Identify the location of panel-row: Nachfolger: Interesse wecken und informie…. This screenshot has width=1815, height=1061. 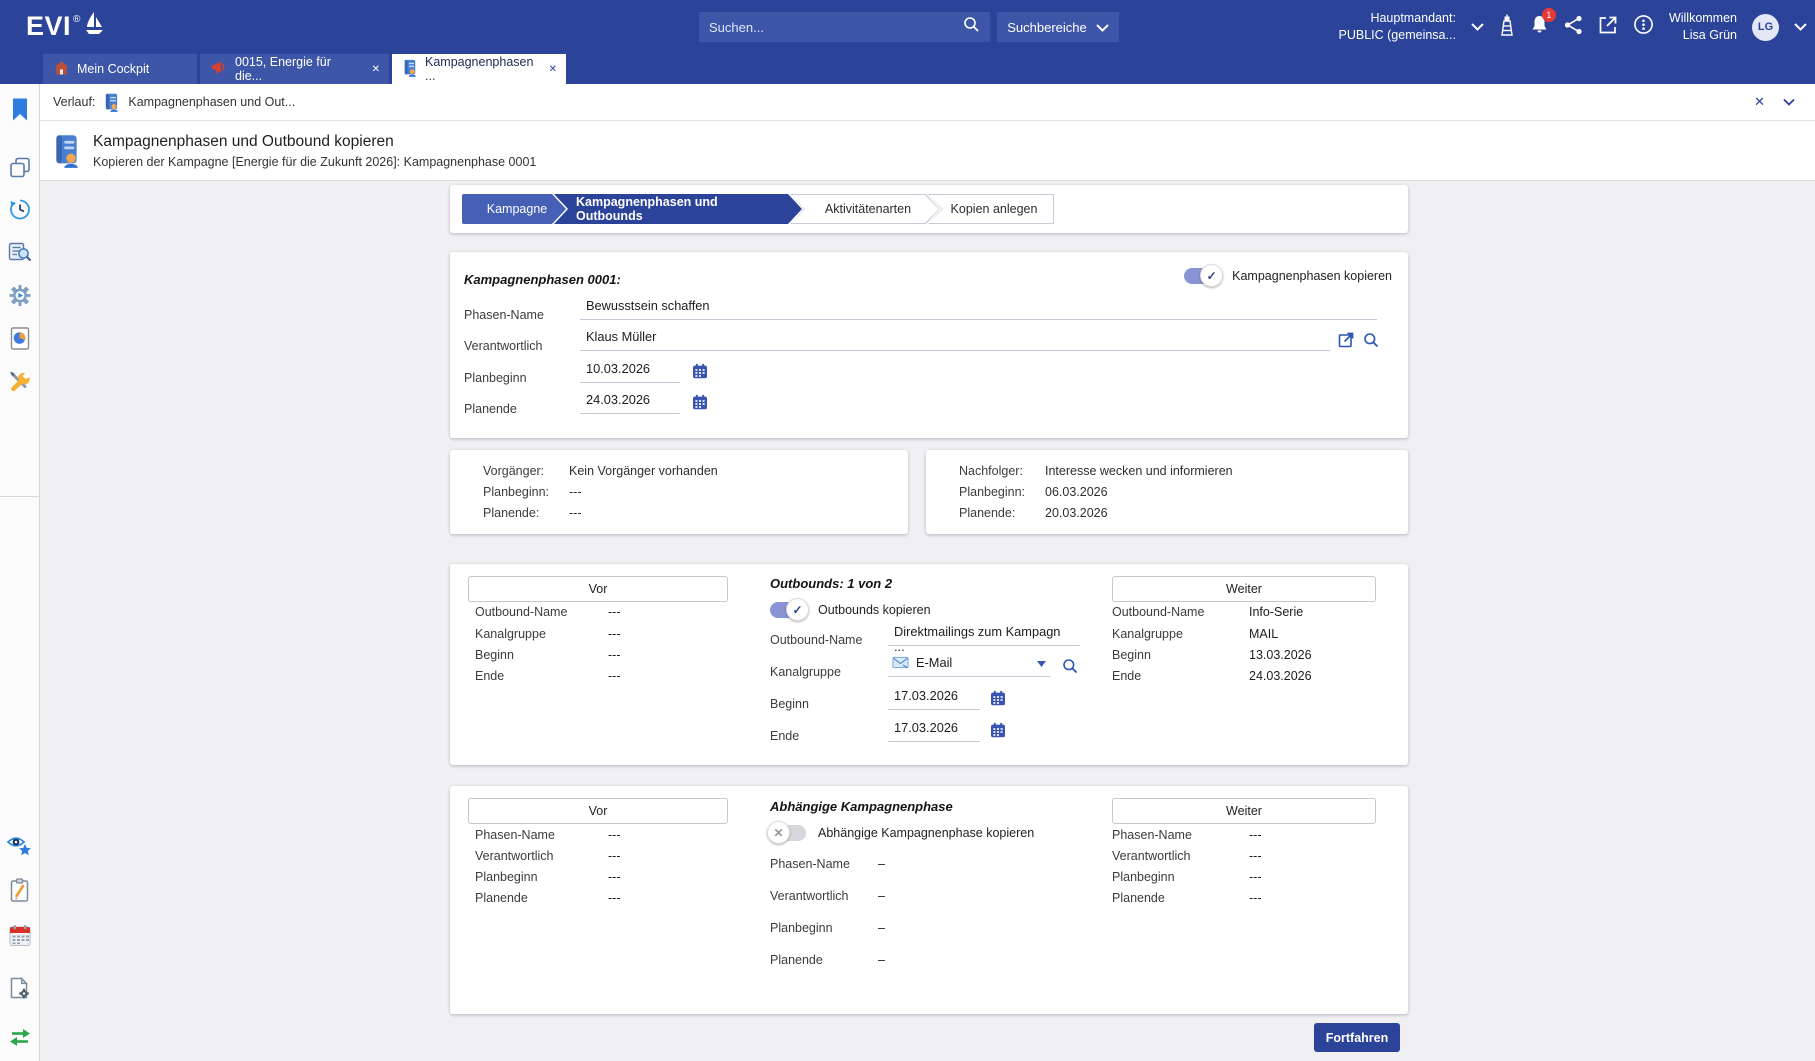
(1096, 471).